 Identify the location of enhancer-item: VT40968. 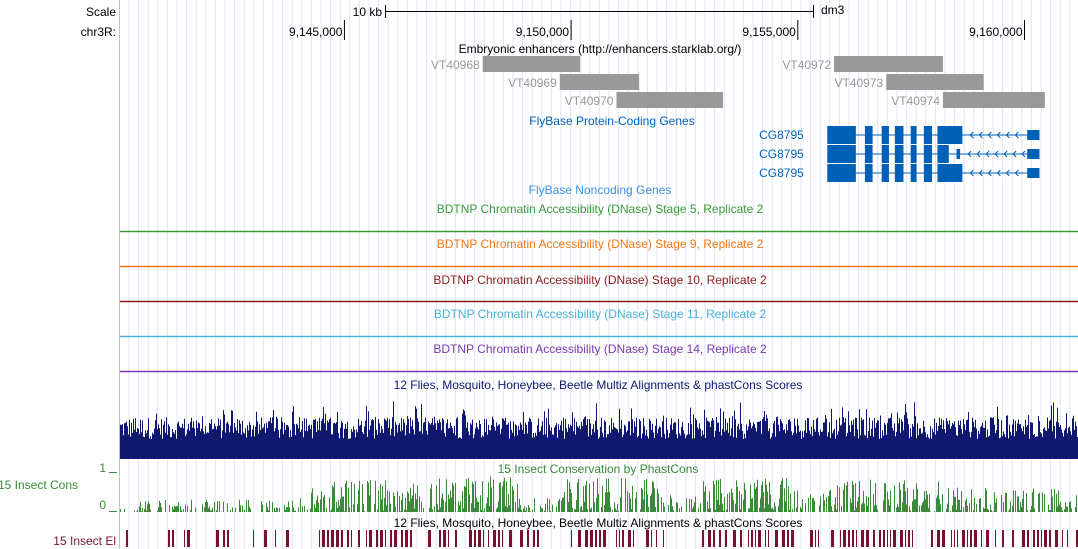
(506, 64).